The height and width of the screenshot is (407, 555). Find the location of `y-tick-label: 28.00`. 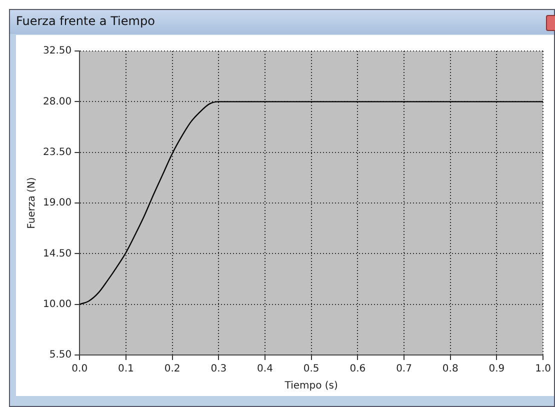

y-tick-label: 28.00 is located at coordinates (57, 102).